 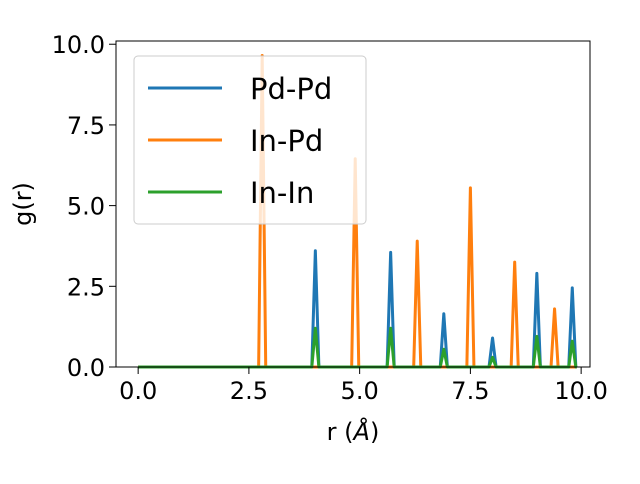 I want to click on y-tick-label: 5.0, so click(x=86, y=207).